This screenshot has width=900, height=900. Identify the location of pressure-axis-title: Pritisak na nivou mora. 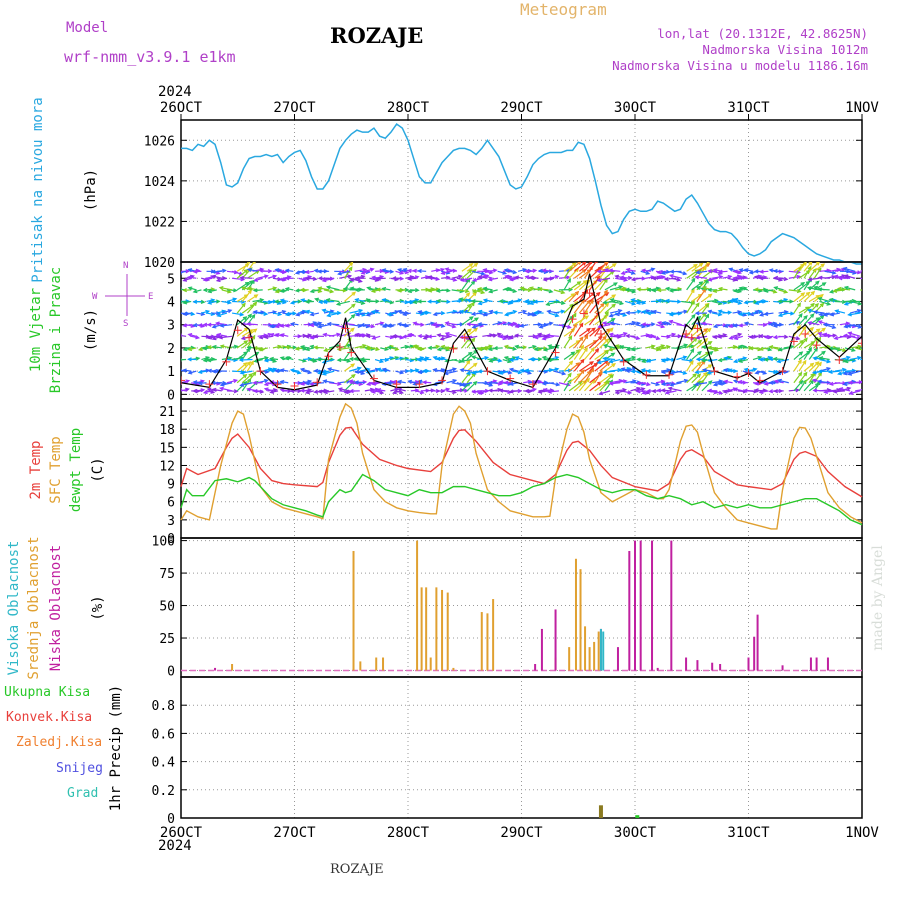
(38, 189).